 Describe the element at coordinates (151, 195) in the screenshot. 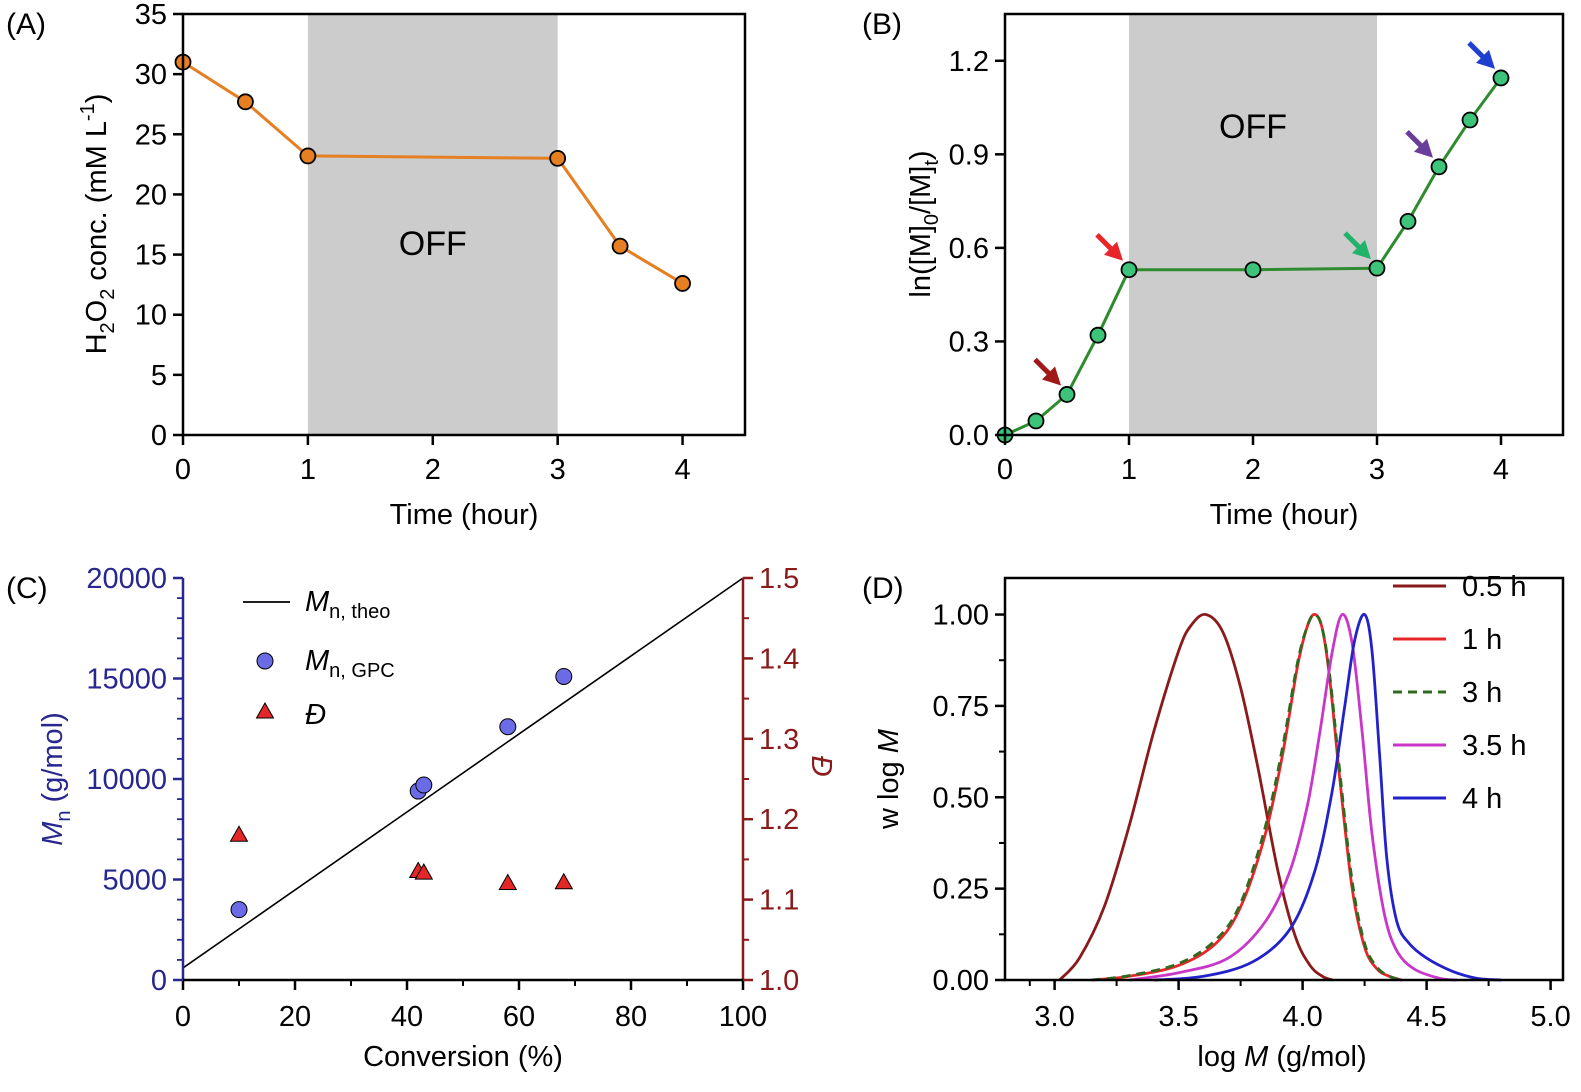

I see `y-tick-label: 20` at that location.